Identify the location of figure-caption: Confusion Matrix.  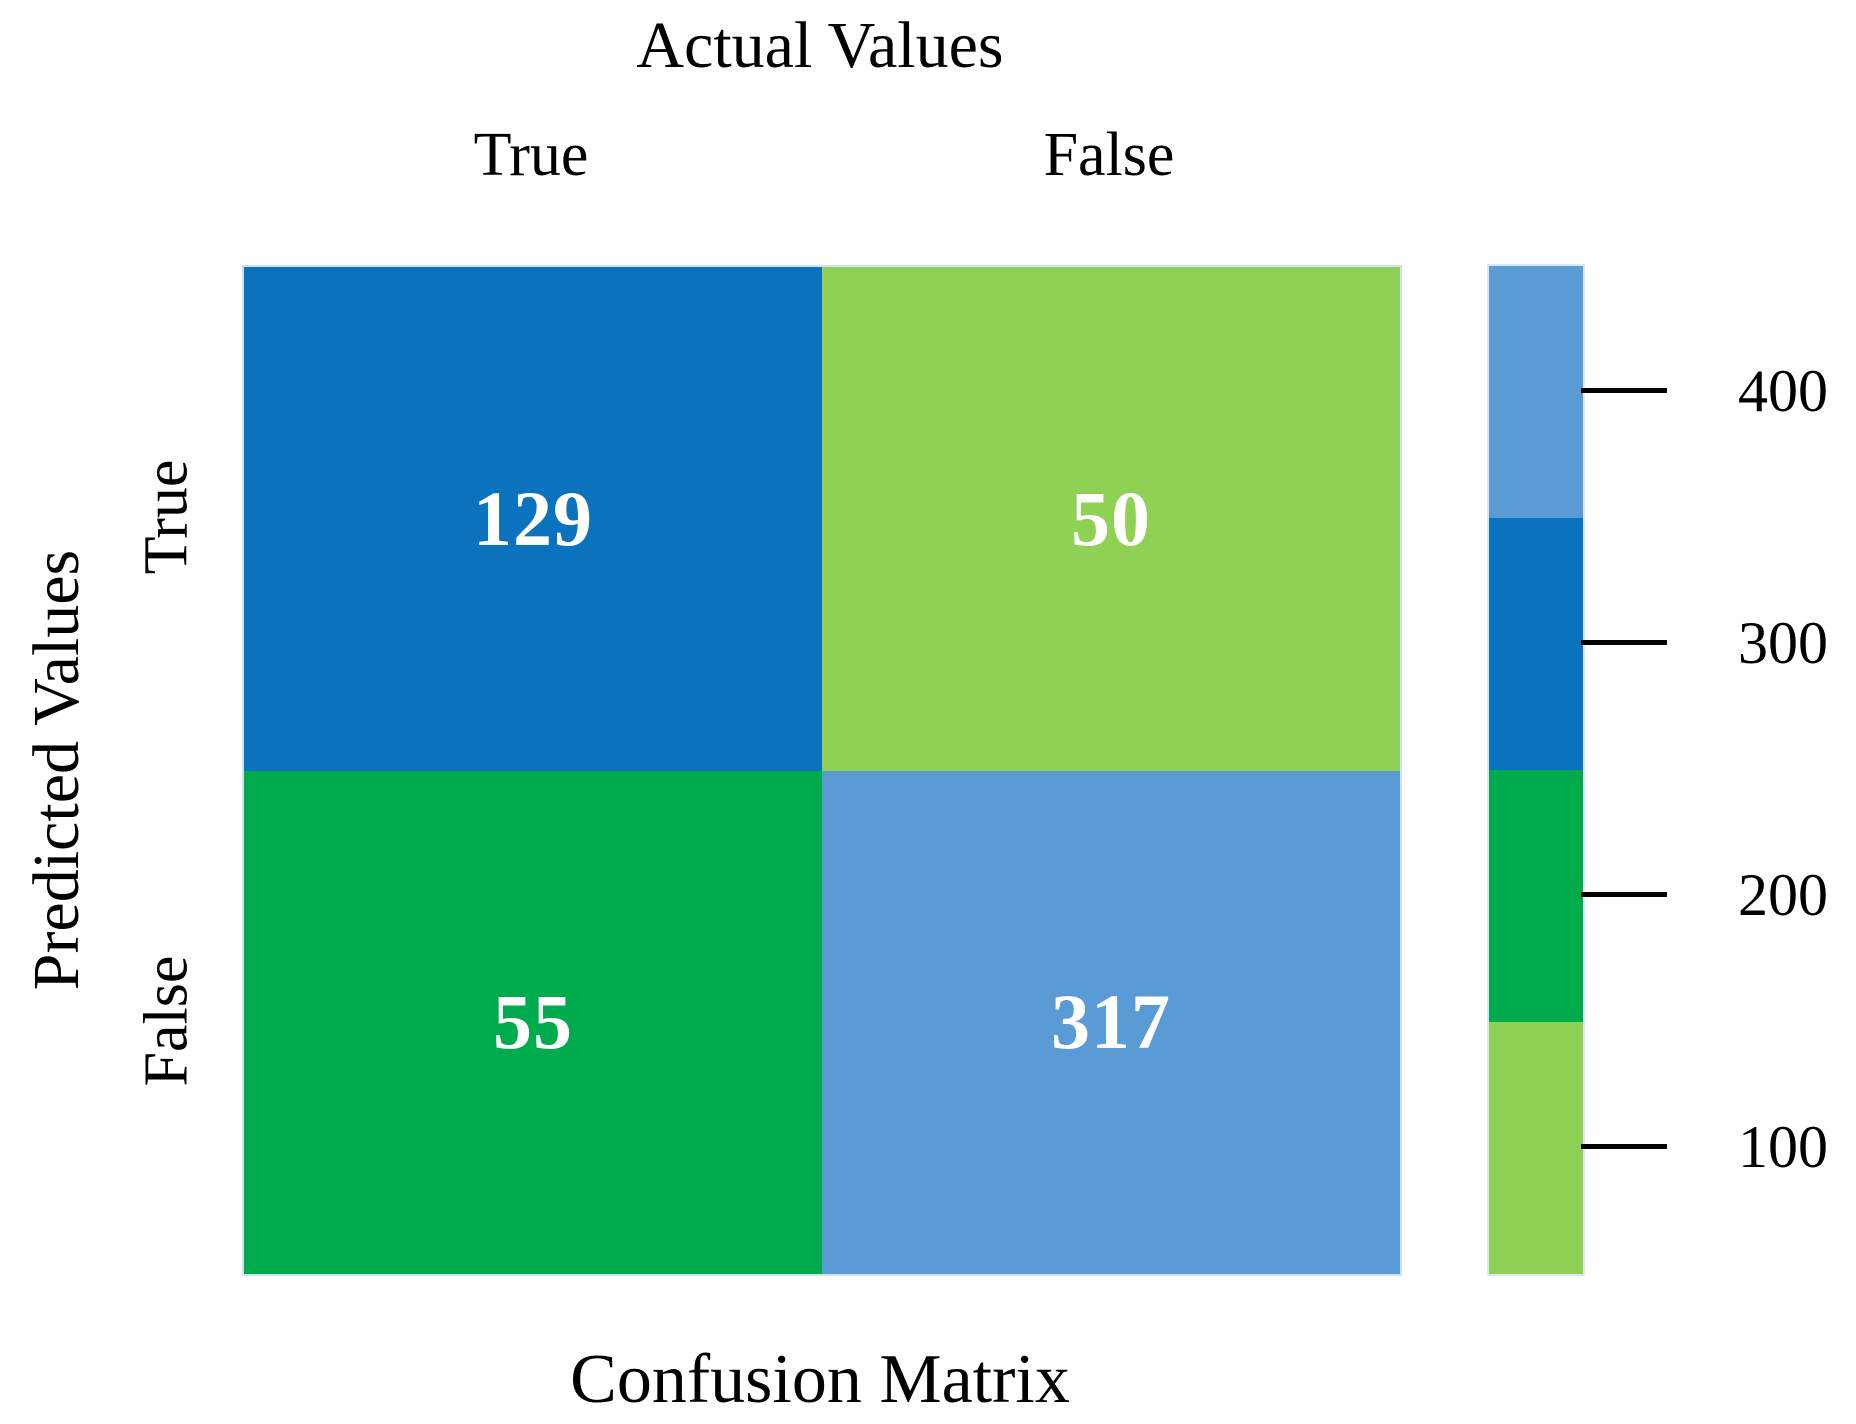
(820, 1379).